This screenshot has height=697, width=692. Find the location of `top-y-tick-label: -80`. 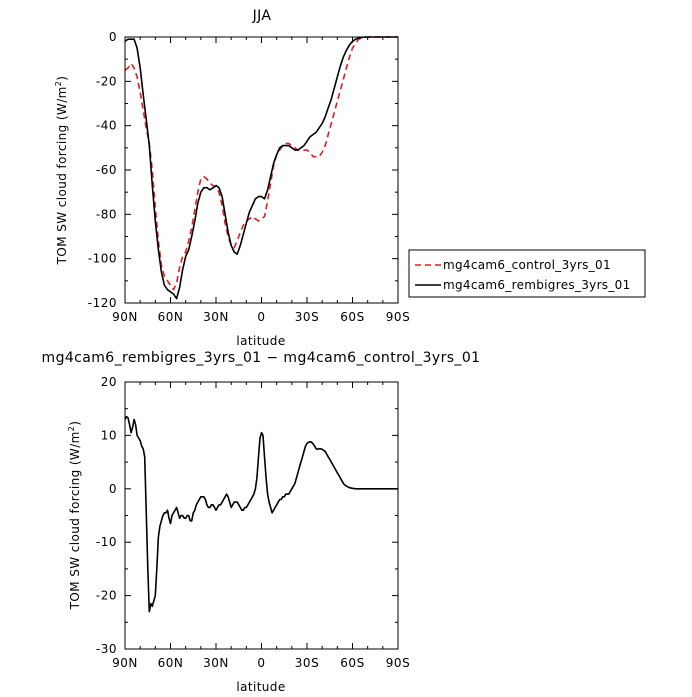

top-y-tick-label: -80 is located at coordinates (106, 214).